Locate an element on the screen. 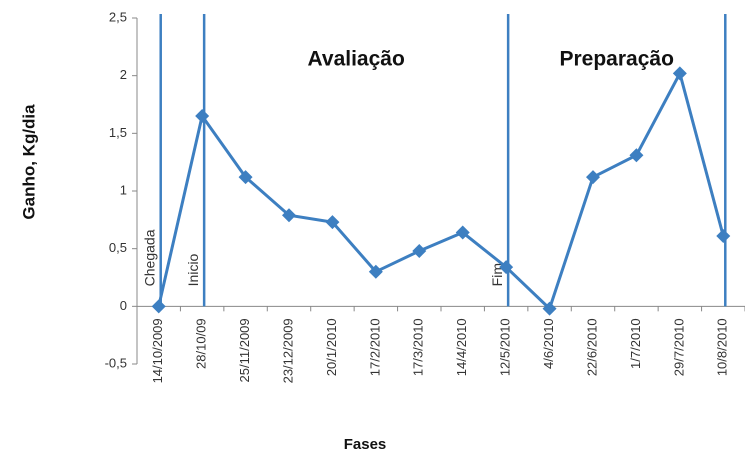 This screenshot has height=457, width=745. x-tick-label: 4/6/2010 is located at coordinates (548, 343).